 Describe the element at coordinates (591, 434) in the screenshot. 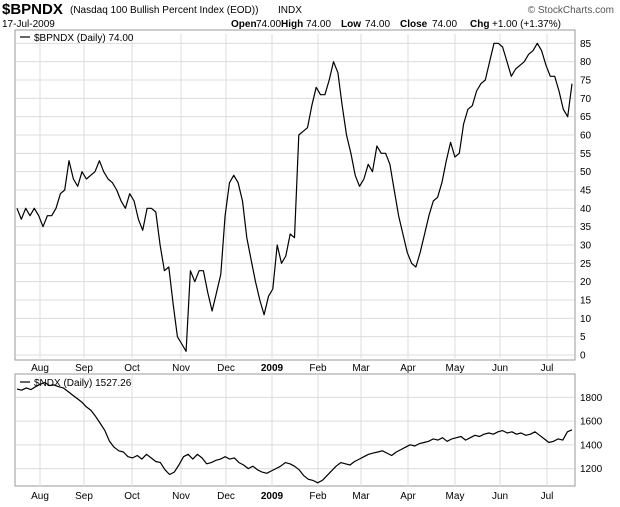

I see `ndx-y-ticks: 1200 1400 1600 1800` at that location.